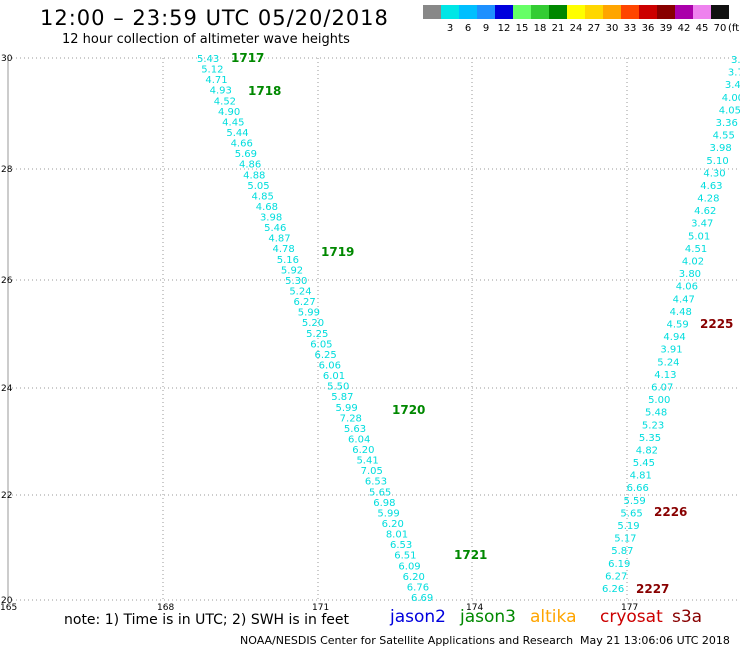  Describe the element at coordinates (687, 287) in the screenshot. I see `wave-height-value: 4.06` at that location.